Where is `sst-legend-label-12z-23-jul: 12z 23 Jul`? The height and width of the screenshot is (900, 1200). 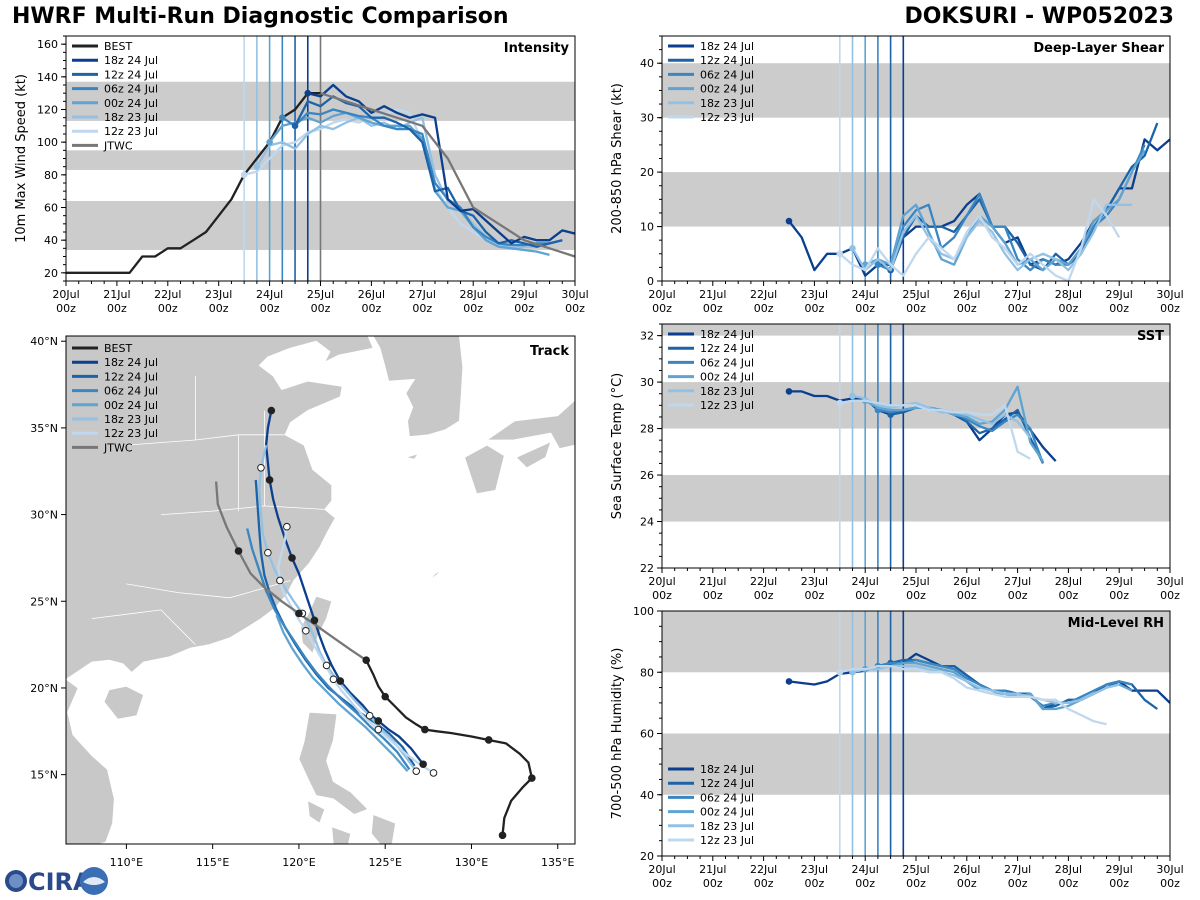 sst-legend-label-12z-23-jul: 12z 23 Jul is located at coordinates (727, 405).